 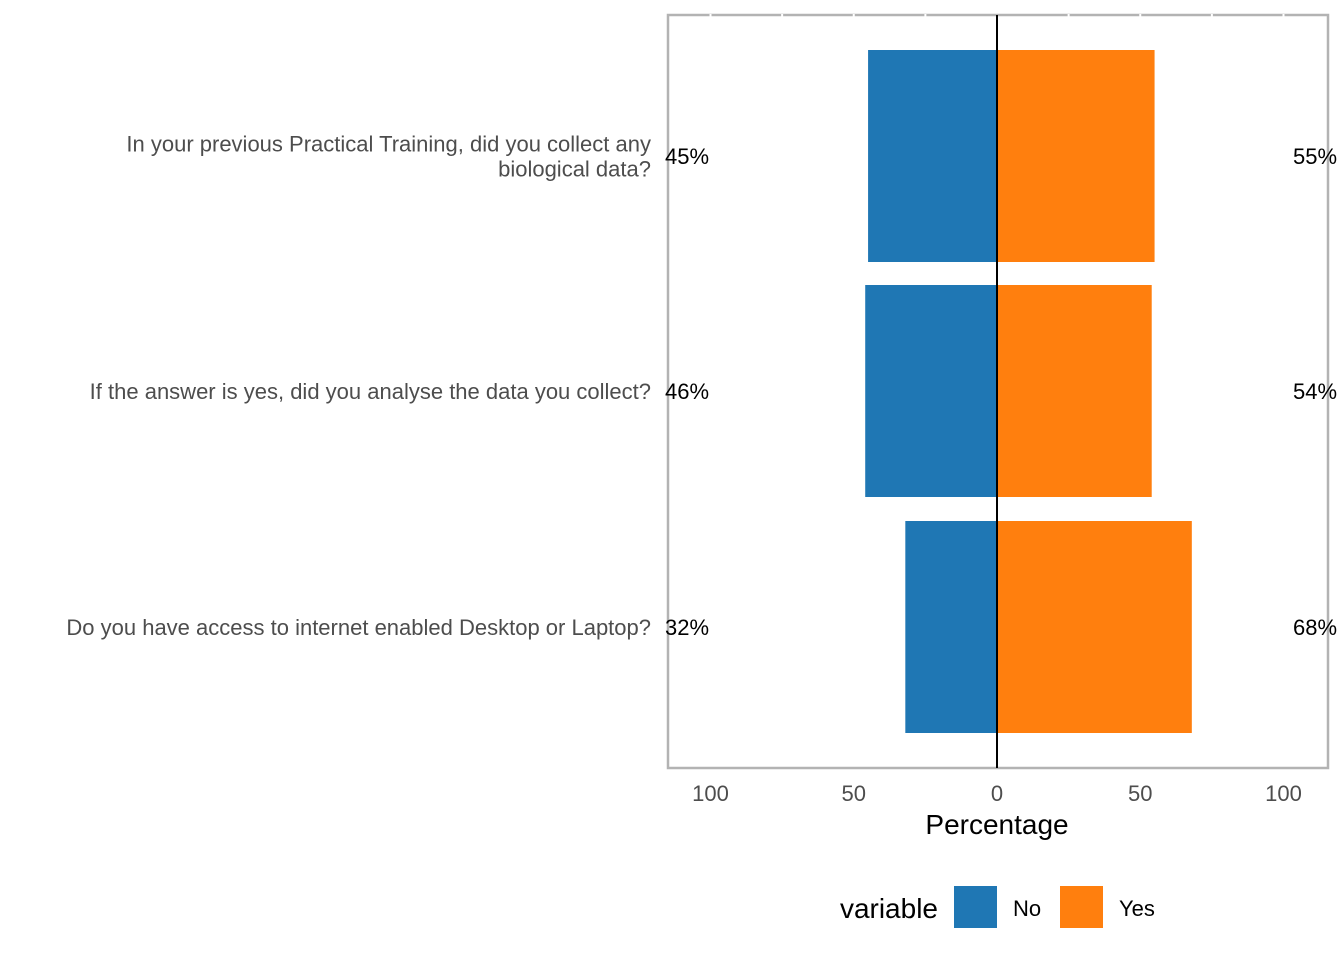 I want to click on x-axis-ticks: 100 50 0 50 100, so click(x=997, y=793).